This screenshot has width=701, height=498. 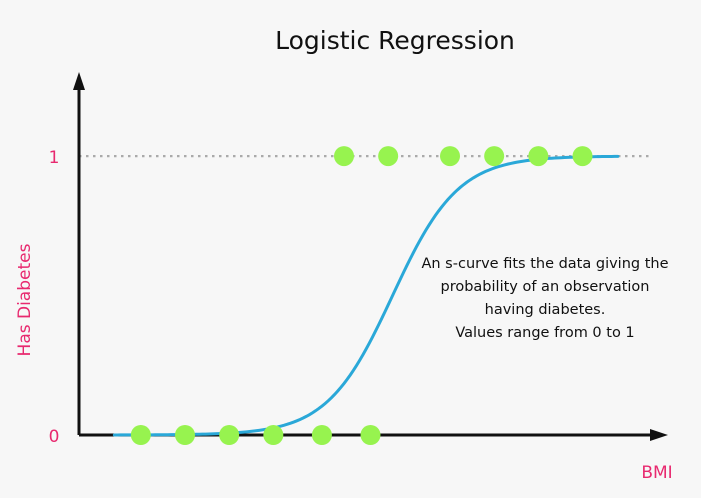 What do you see at coordinates (544, 264) in the screenshot?
I see `annotation-line-0: An s-curve fits the data giving the` at bounding box center [544, 264].